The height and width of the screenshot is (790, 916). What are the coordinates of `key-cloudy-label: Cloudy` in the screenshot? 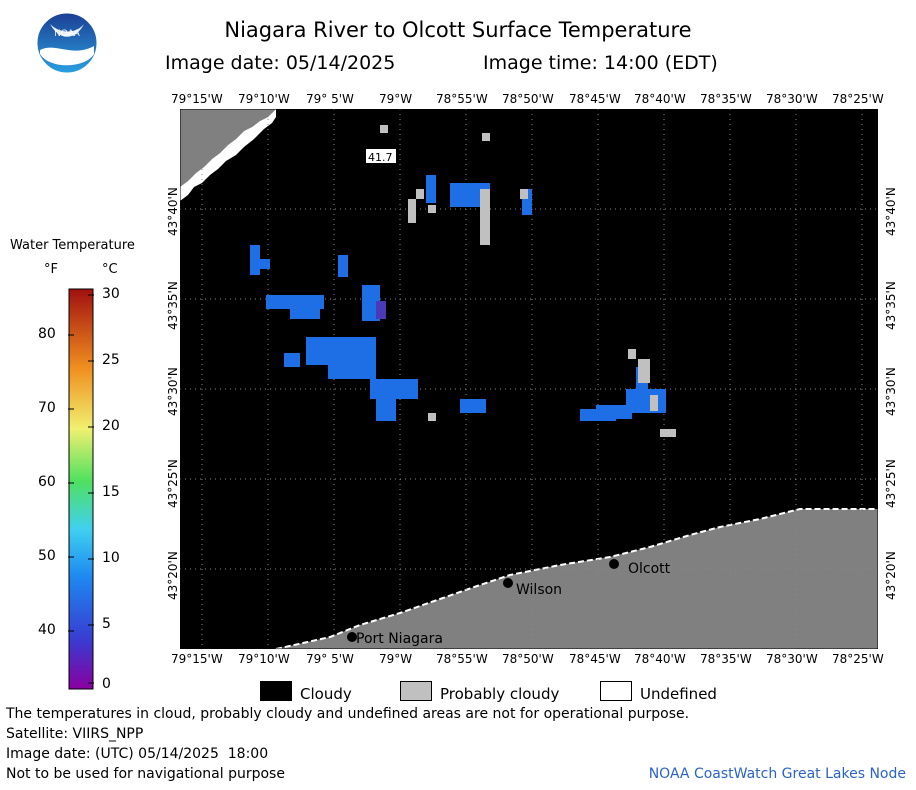 It's located at (326, 694).